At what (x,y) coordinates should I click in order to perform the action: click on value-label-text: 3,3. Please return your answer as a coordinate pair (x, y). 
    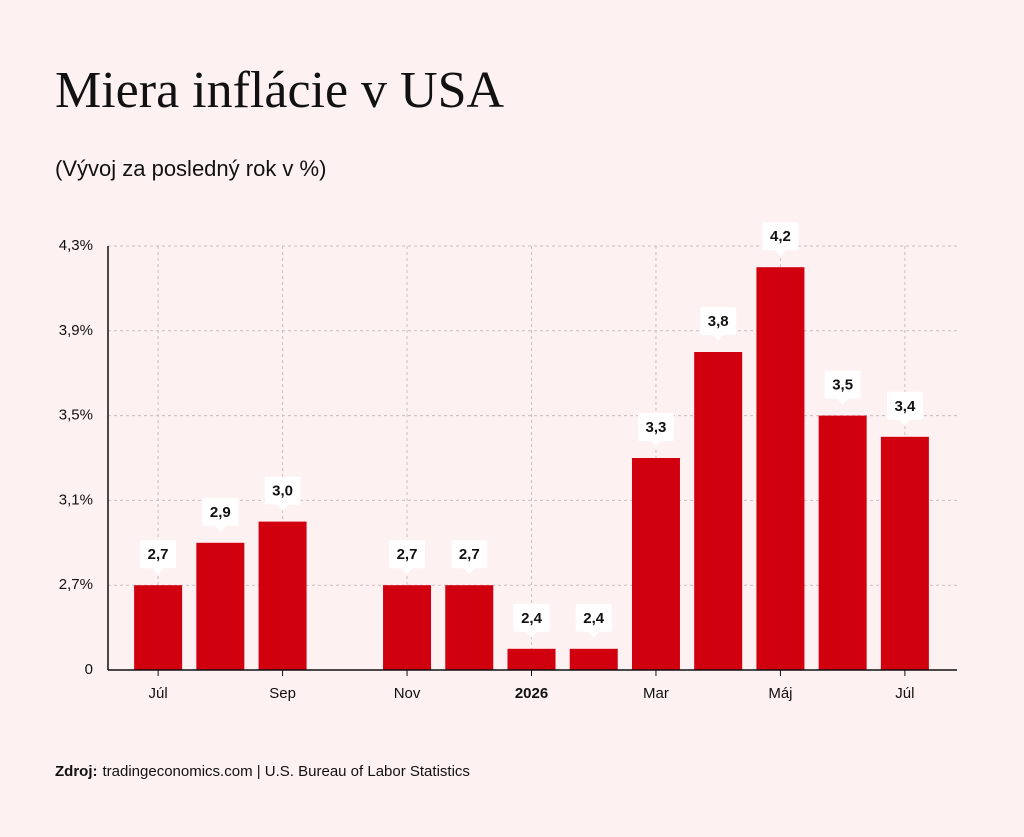
    Looking at the image, I should click on (656, 427).